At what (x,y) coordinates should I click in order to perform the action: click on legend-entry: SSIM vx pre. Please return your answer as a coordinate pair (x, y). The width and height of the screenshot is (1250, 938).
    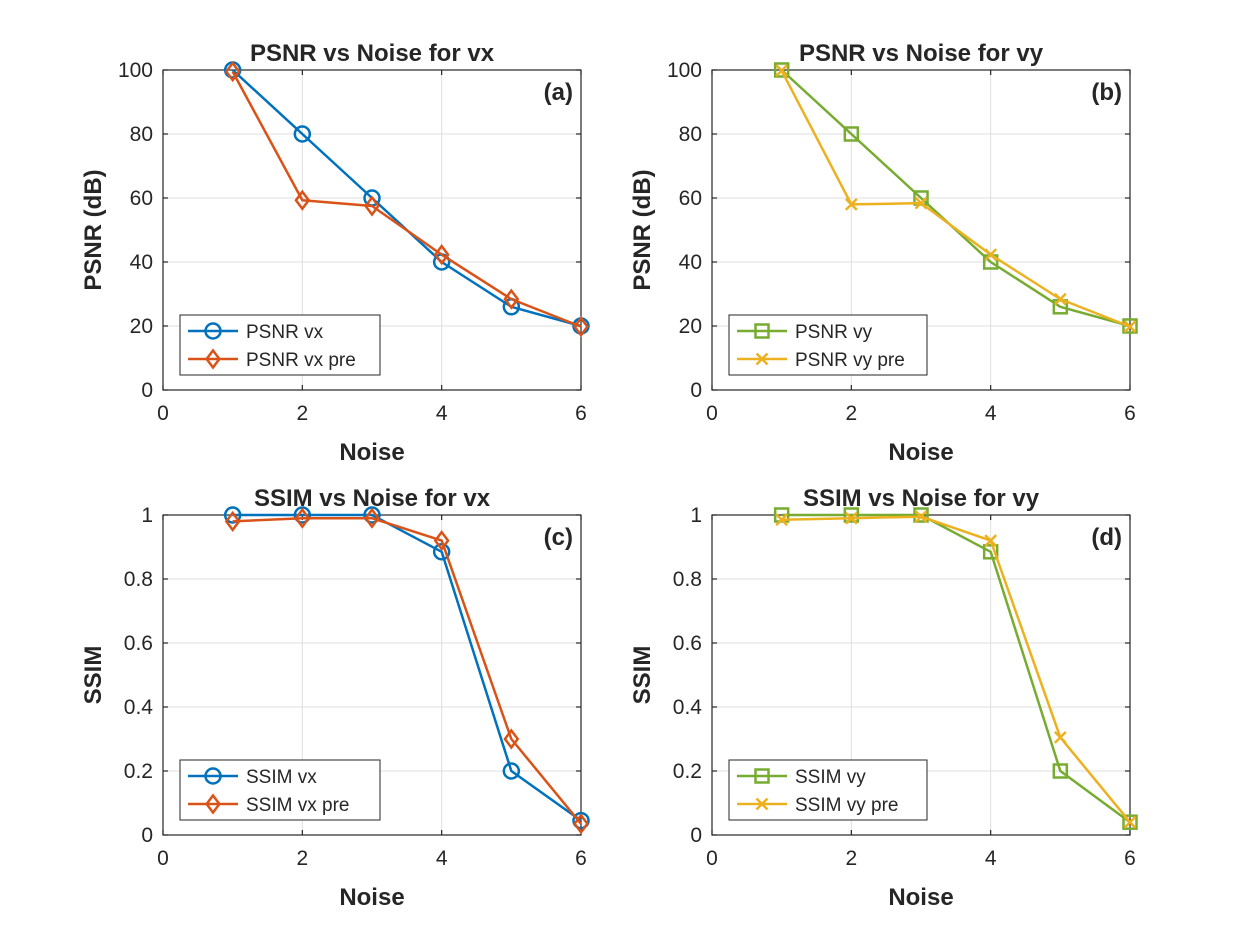
    Looking at the image, I should click on (297, 805).